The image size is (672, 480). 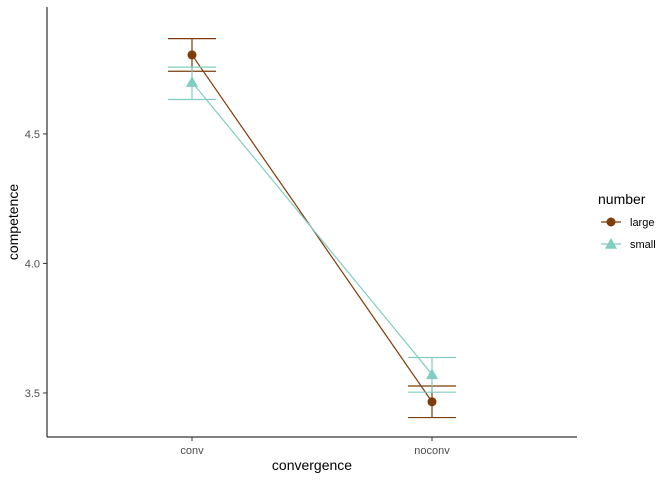 What do you see at coordinates (32, 394) in the screenshot?
I see `y-tick-label: 3.5` at bounding box center [32, 394].